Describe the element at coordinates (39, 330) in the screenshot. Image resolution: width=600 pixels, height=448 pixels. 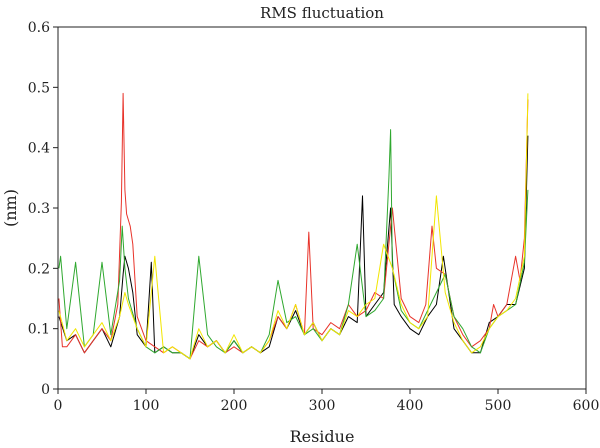
I see `y-tick-label: 0.1` at that location.